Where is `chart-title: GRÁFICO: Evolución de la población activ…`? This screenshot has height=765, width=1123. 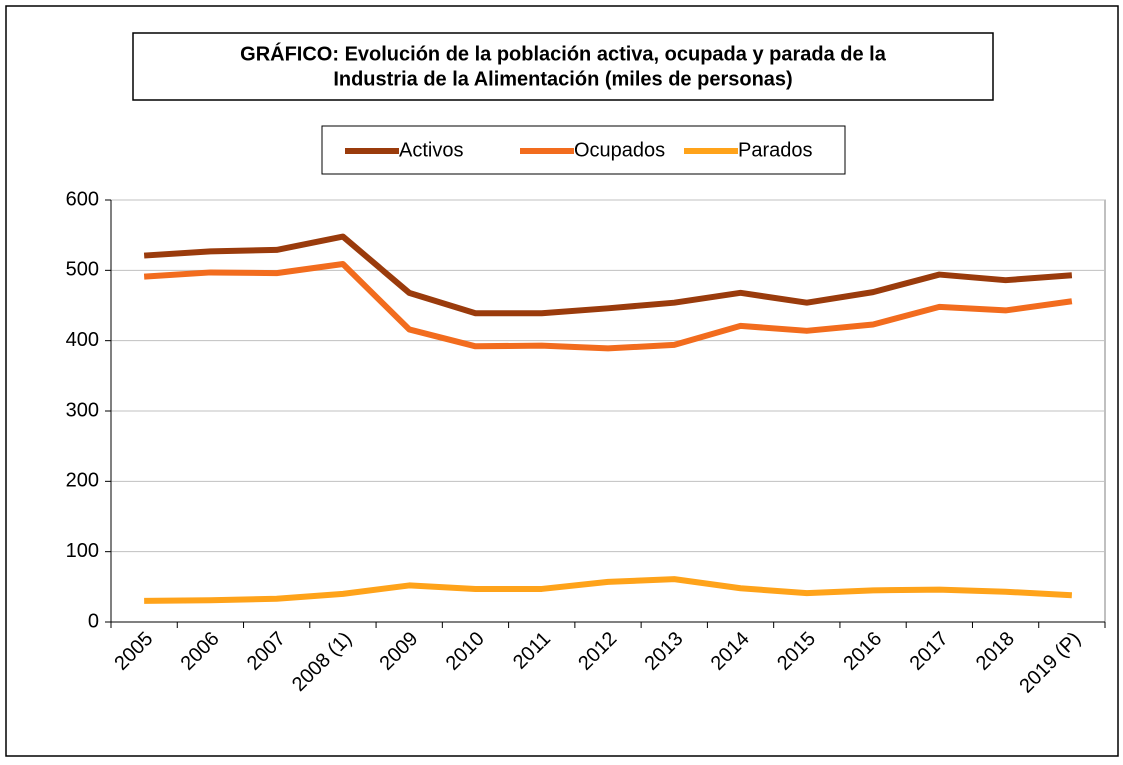 chart-title: GRÁFICO: Evolución de la población activ… is located at coordinates (563, 53).